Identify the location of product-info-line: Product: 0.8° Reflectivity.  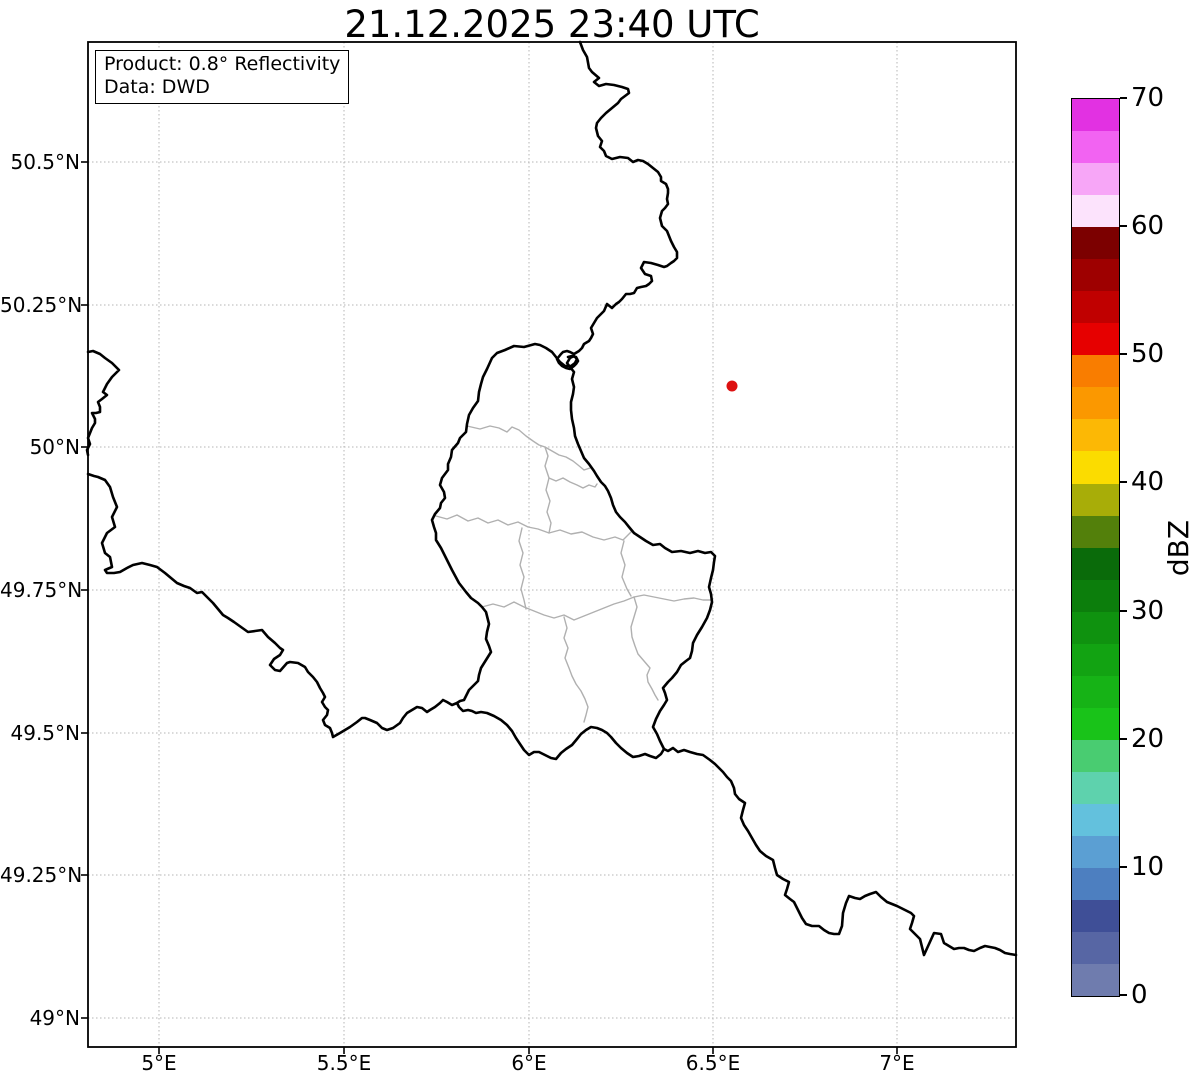
(222, 64).